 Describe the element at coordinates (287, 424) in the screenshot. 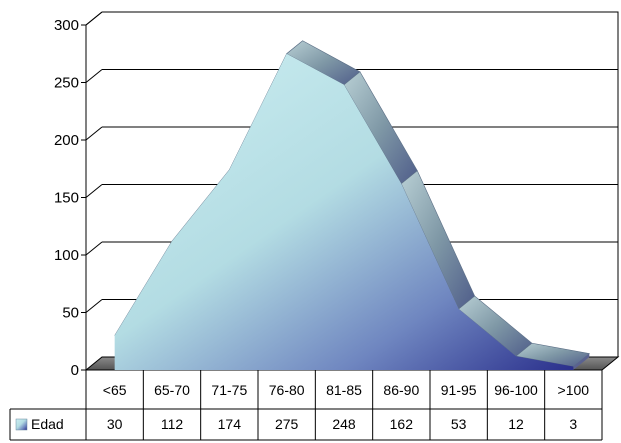

I see `data-value-label: 275` at that location.